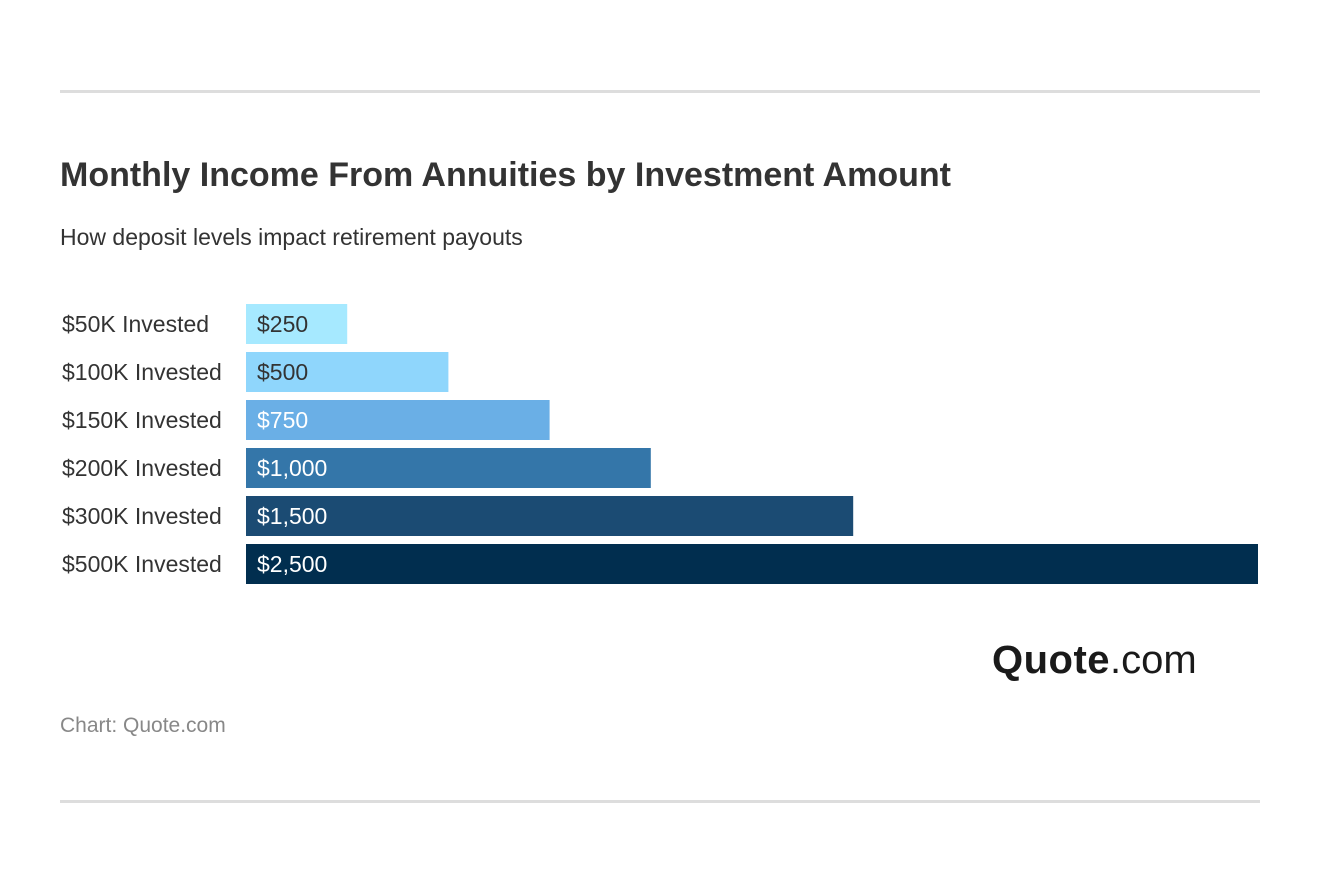  Describe the element at coordinates (142, 468) in the screenshot. I see `category-label: $200K Invested` at that location.